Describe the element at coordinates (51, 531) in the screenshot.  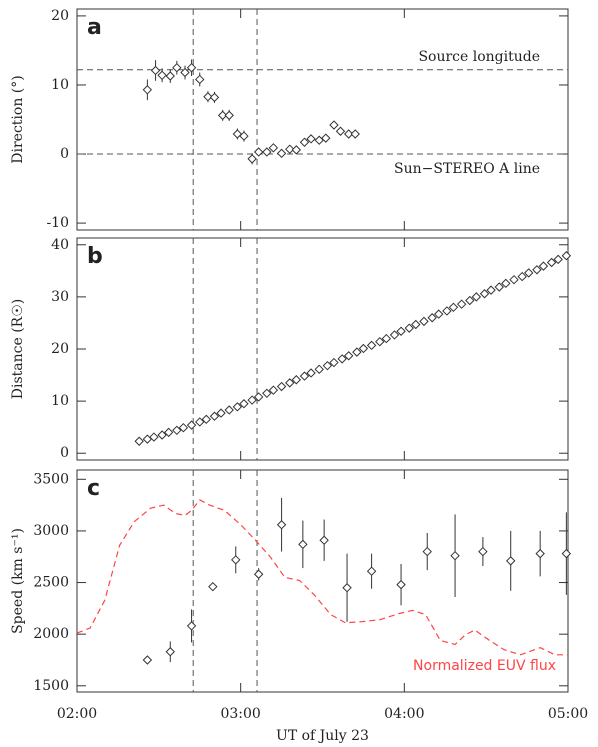
I see `y-tick-label: 3000` at that location.